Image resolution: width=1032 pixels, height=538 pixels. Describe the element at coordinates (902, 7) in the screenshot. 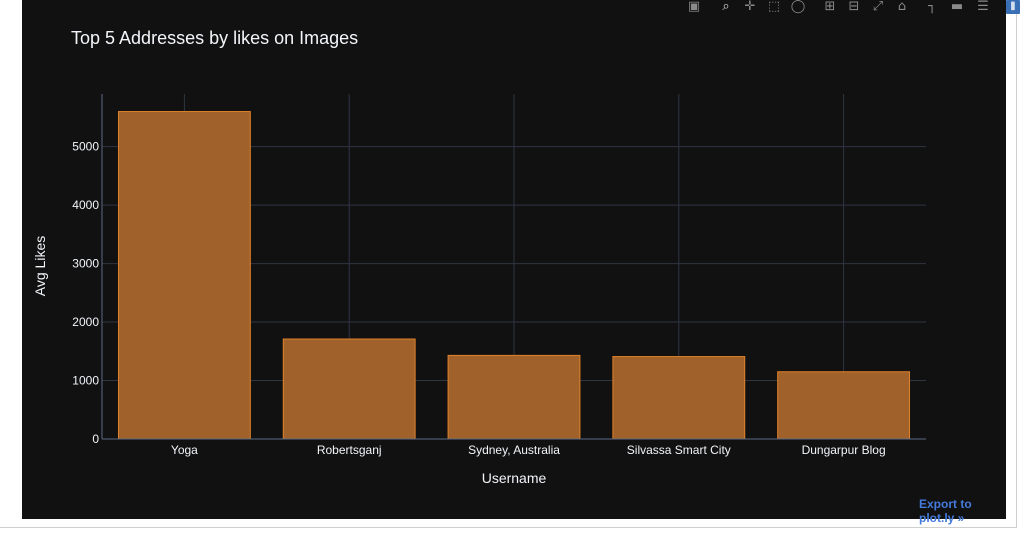

I see `reset-axes-icon: ⌂` at that location.